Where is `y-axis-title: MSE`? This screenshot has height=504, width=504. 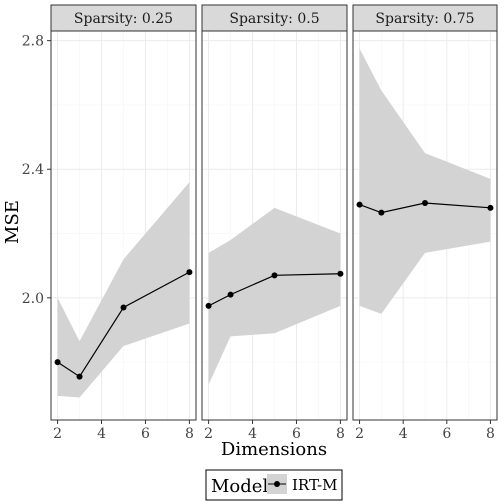
y-axis-title: MSE is located at coordinates (12, 222).